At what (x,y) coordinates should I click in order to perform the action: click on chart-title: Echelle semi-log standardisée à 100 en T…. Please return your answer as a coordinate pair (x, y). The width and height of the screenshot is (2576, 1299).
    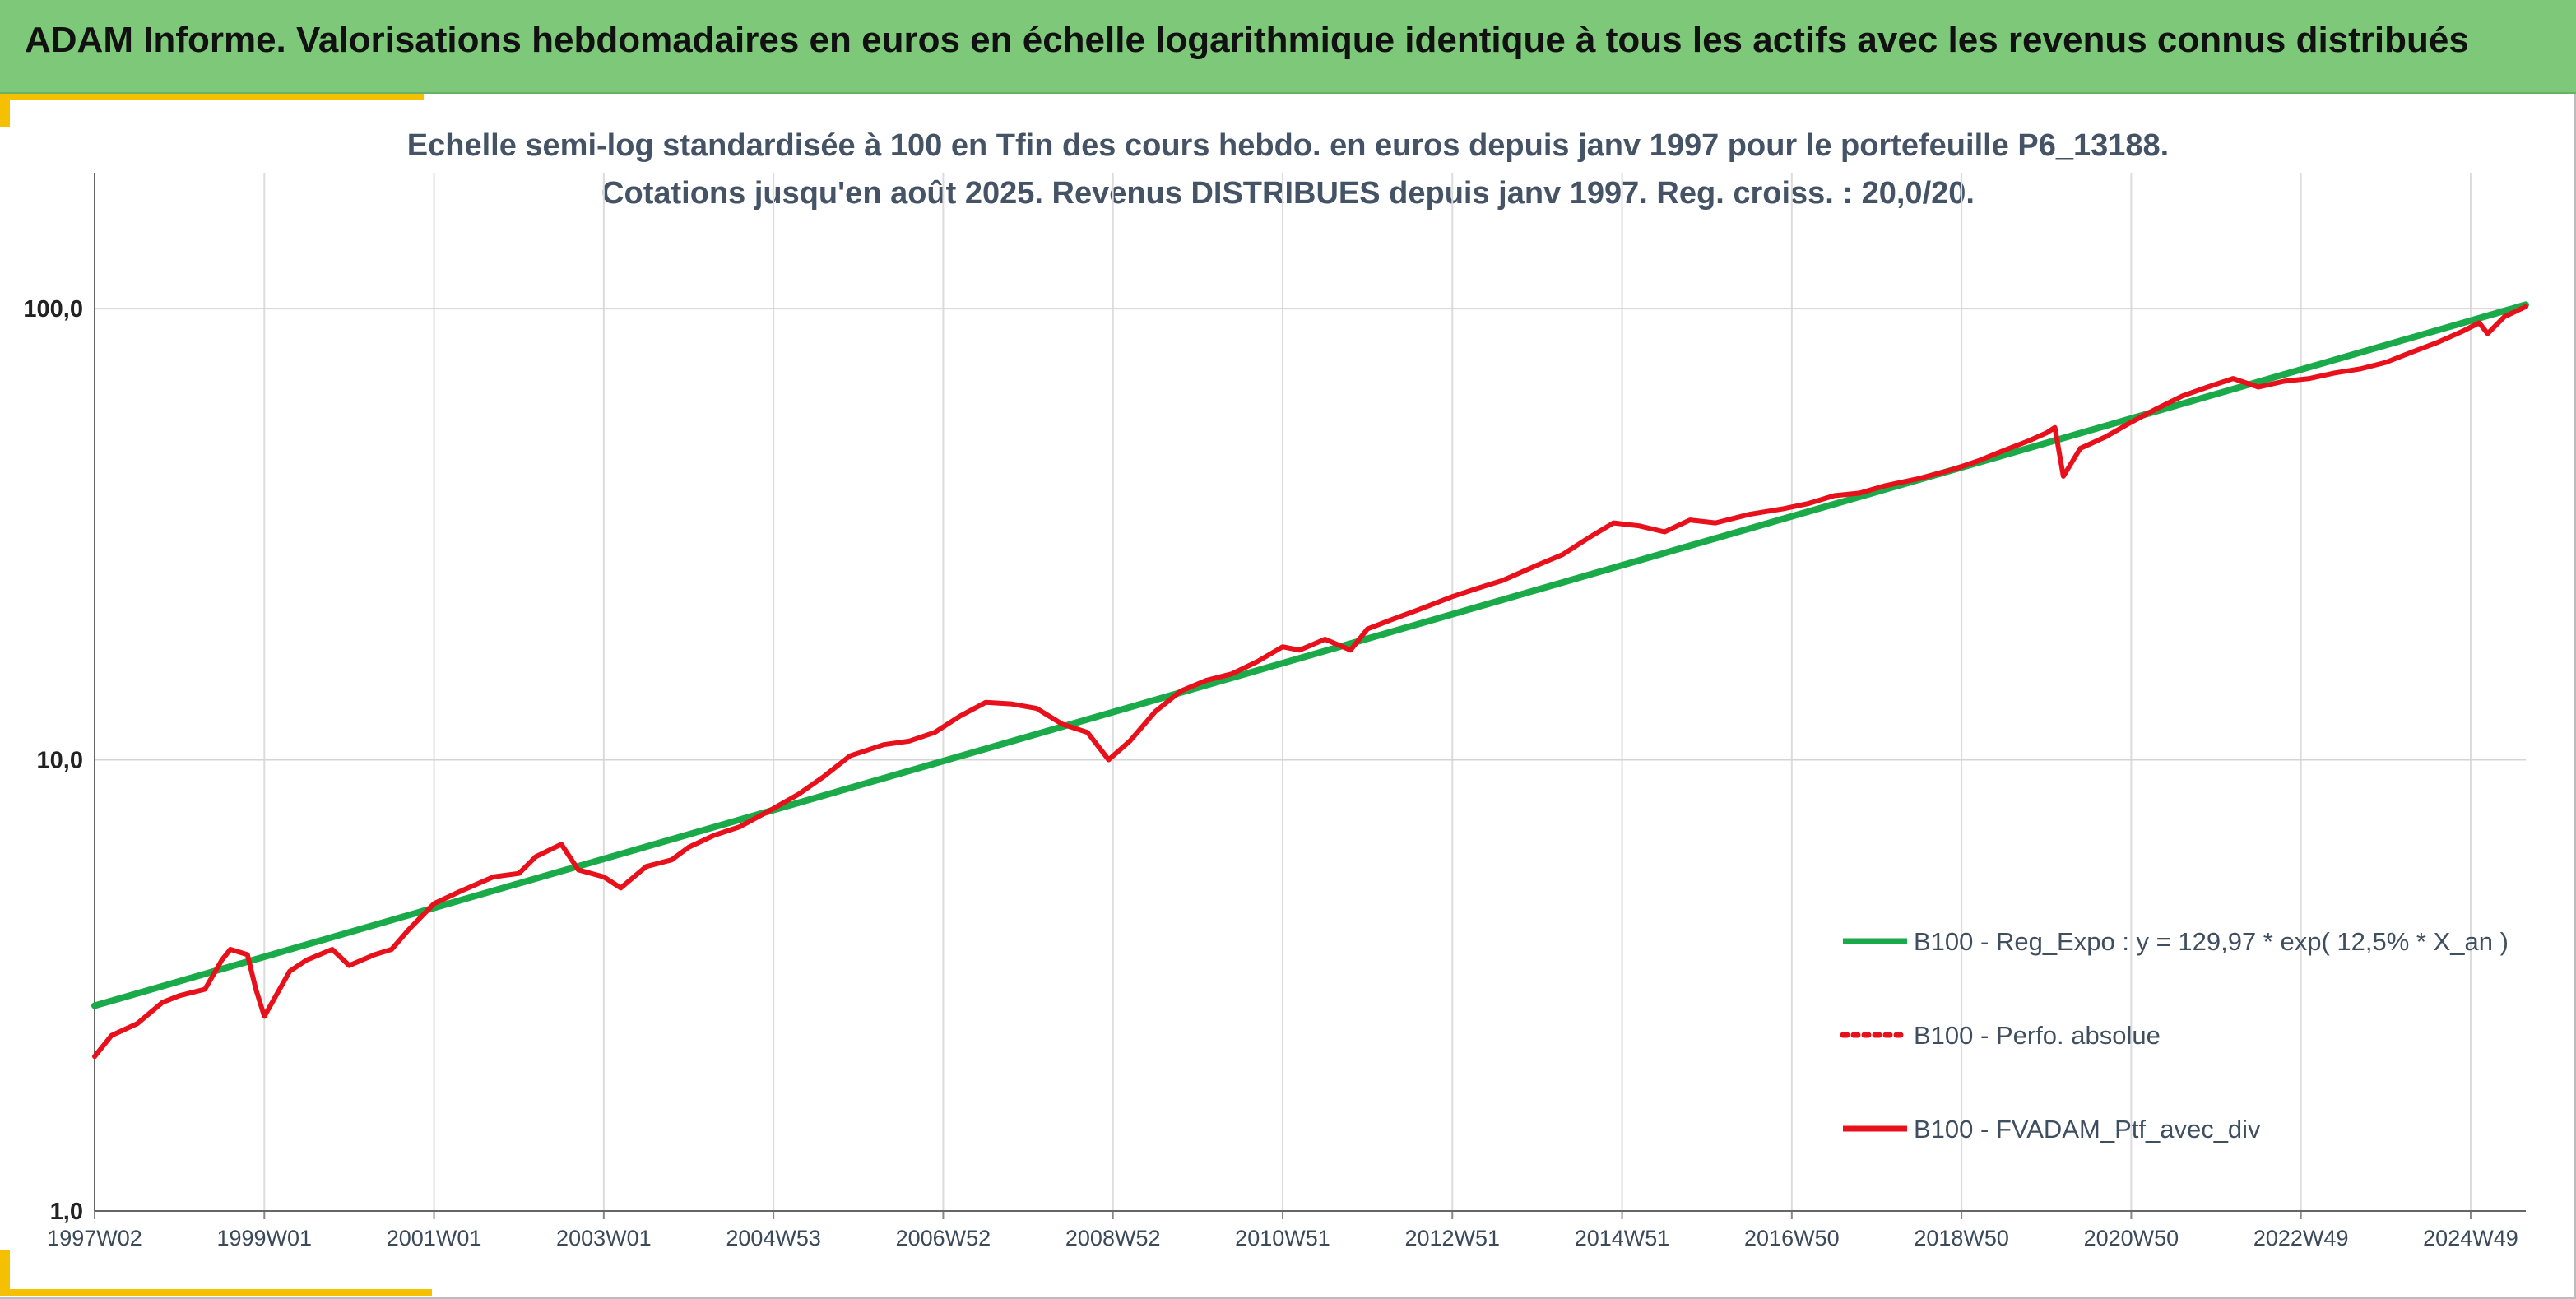
    Looking at the image, I should click on (1288, 169).